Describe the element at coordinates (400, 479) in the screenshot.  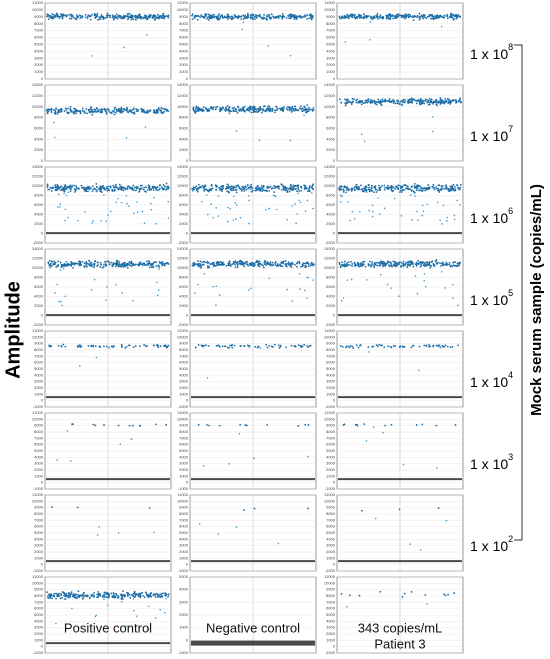
I see `negative-band` at that location.